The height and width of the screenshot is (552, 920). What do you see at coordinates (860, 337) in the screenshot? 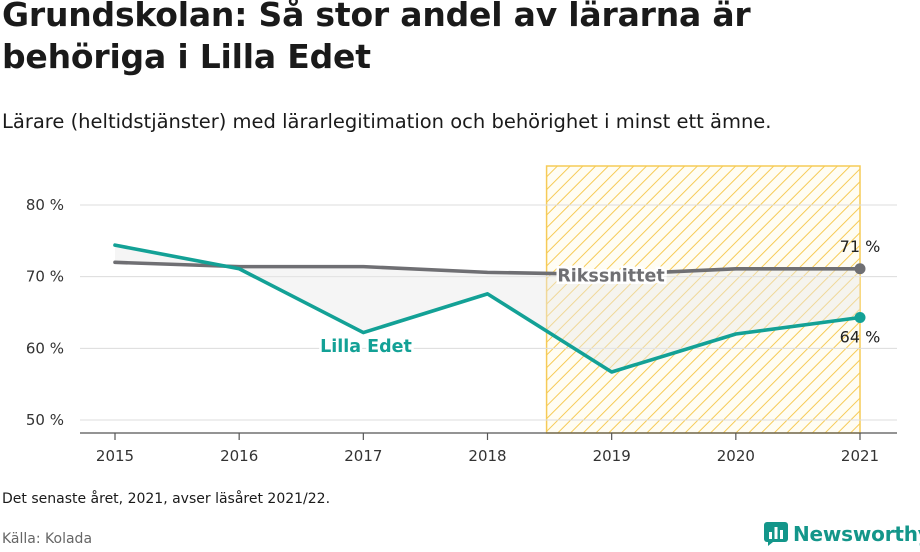
I see `end-label-lilla: 64 %` at bounding box center [860, 337].